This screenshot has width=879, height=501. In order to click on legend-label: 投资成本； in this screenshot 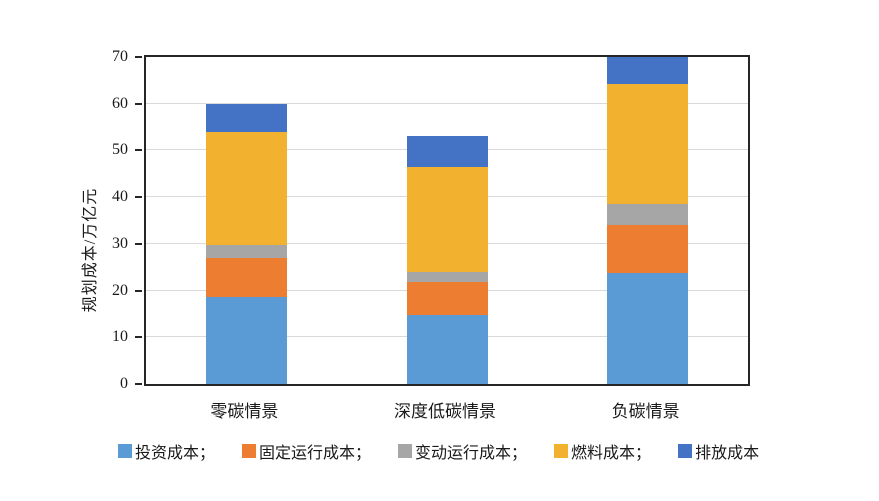, I will do `click(175, 453)`.